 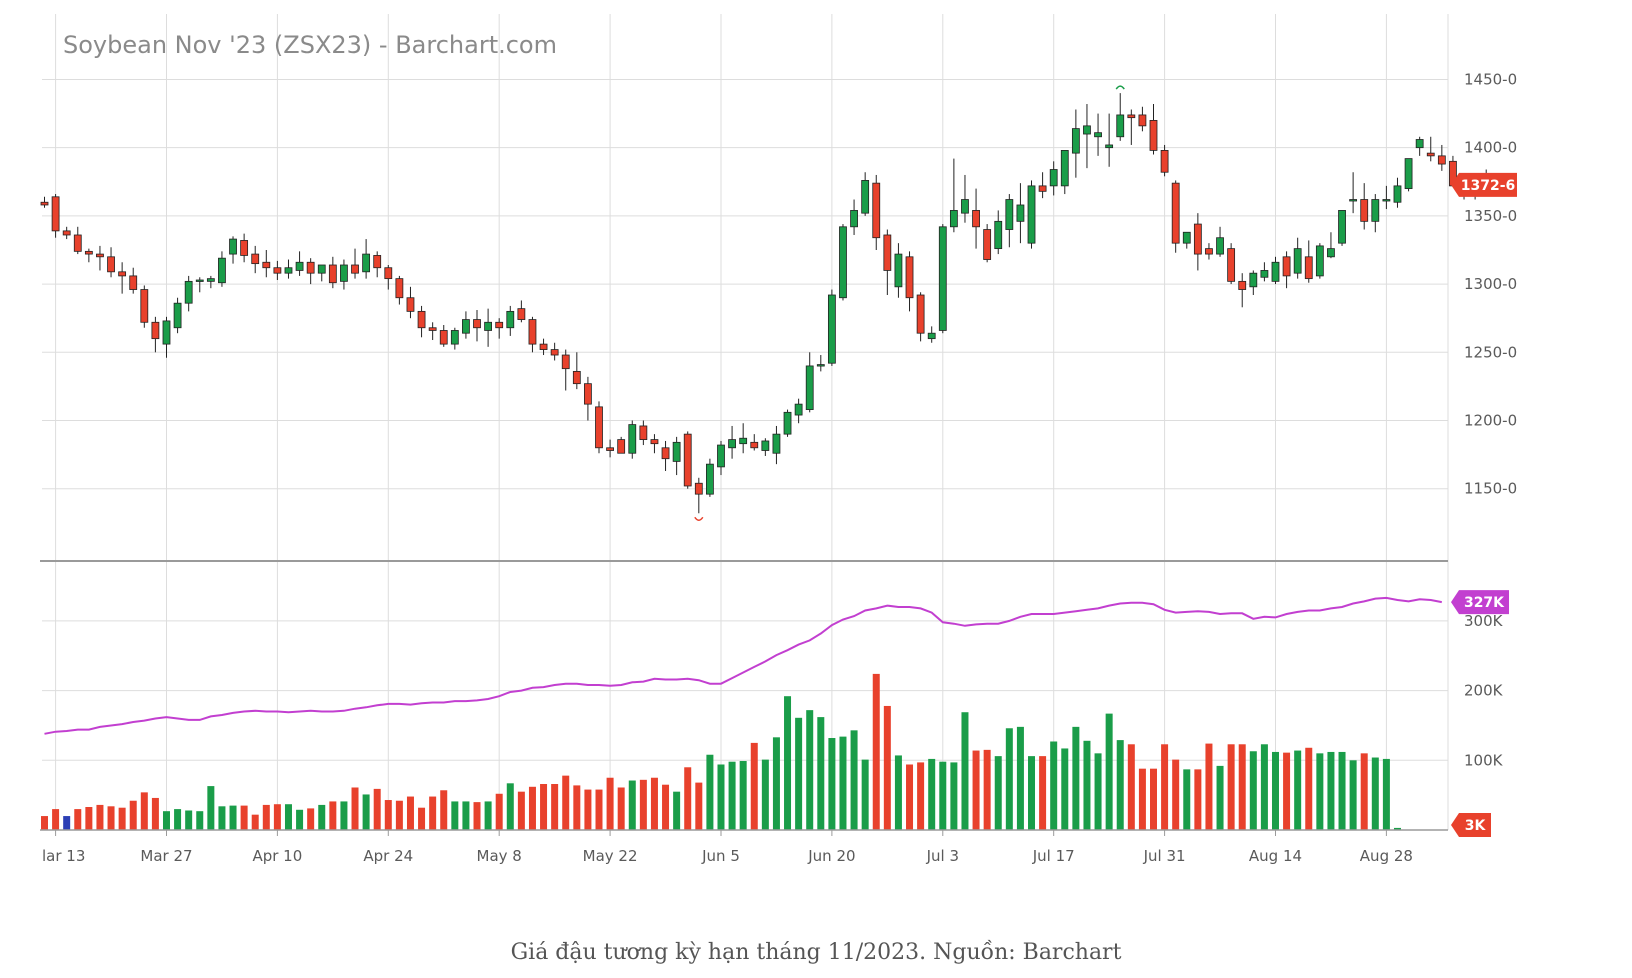 I want to click on x-tick-label: lar 13, so click(x=63, y=856).